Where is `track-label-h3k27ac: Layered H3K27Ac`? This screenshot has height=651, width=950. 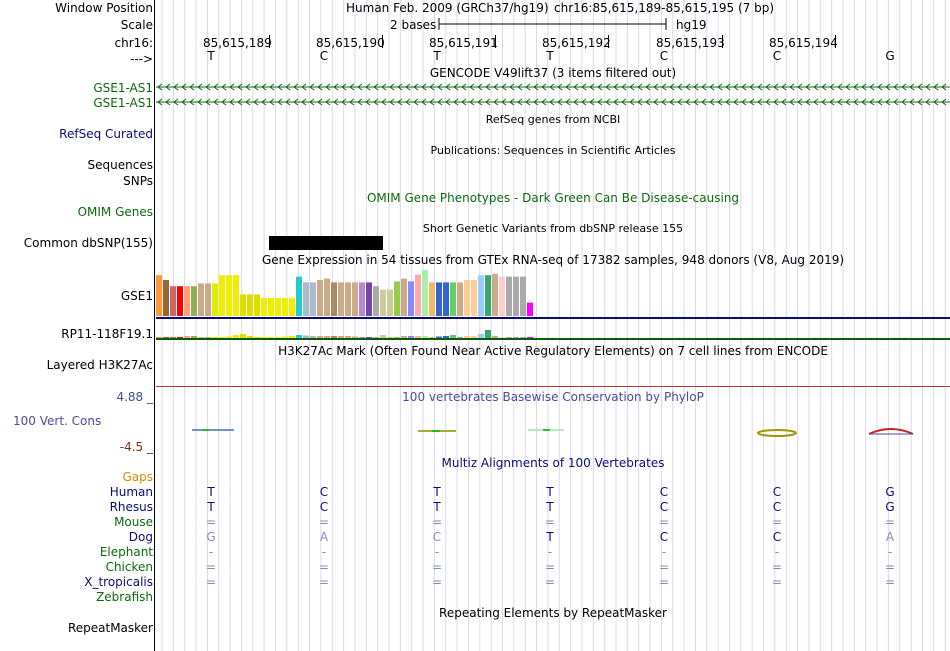 track-label-h3k27ac: Layered H3K27Ac is located at coordinates (99, 365).